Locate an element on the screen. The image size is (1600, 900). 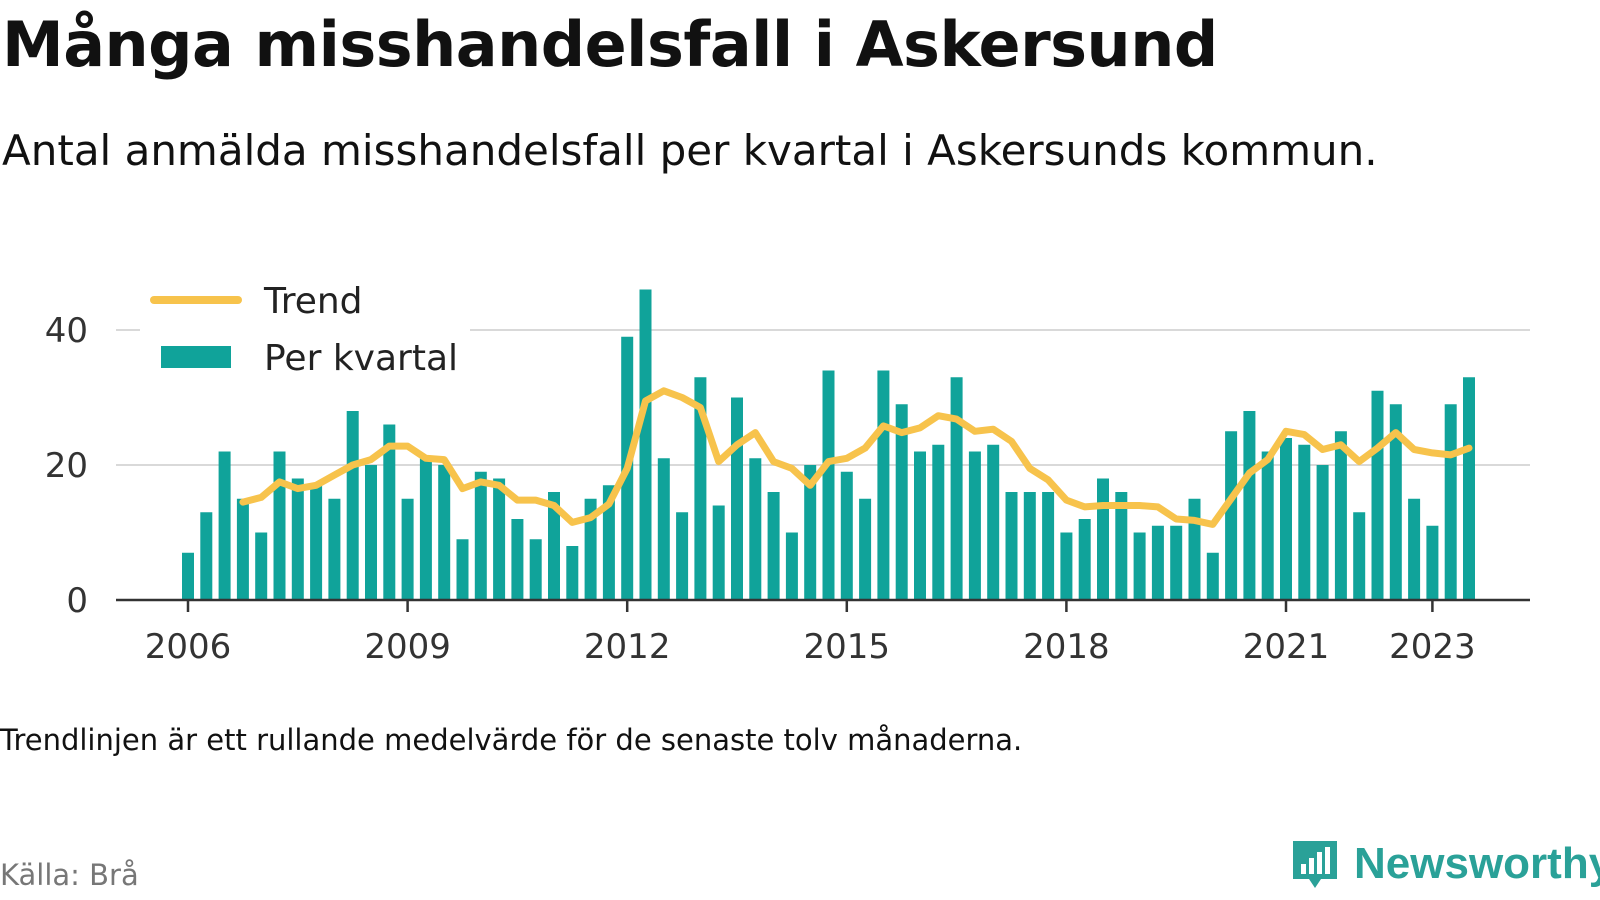
legend-bar-label: Per kvartal is located at coordinates (361, 358).